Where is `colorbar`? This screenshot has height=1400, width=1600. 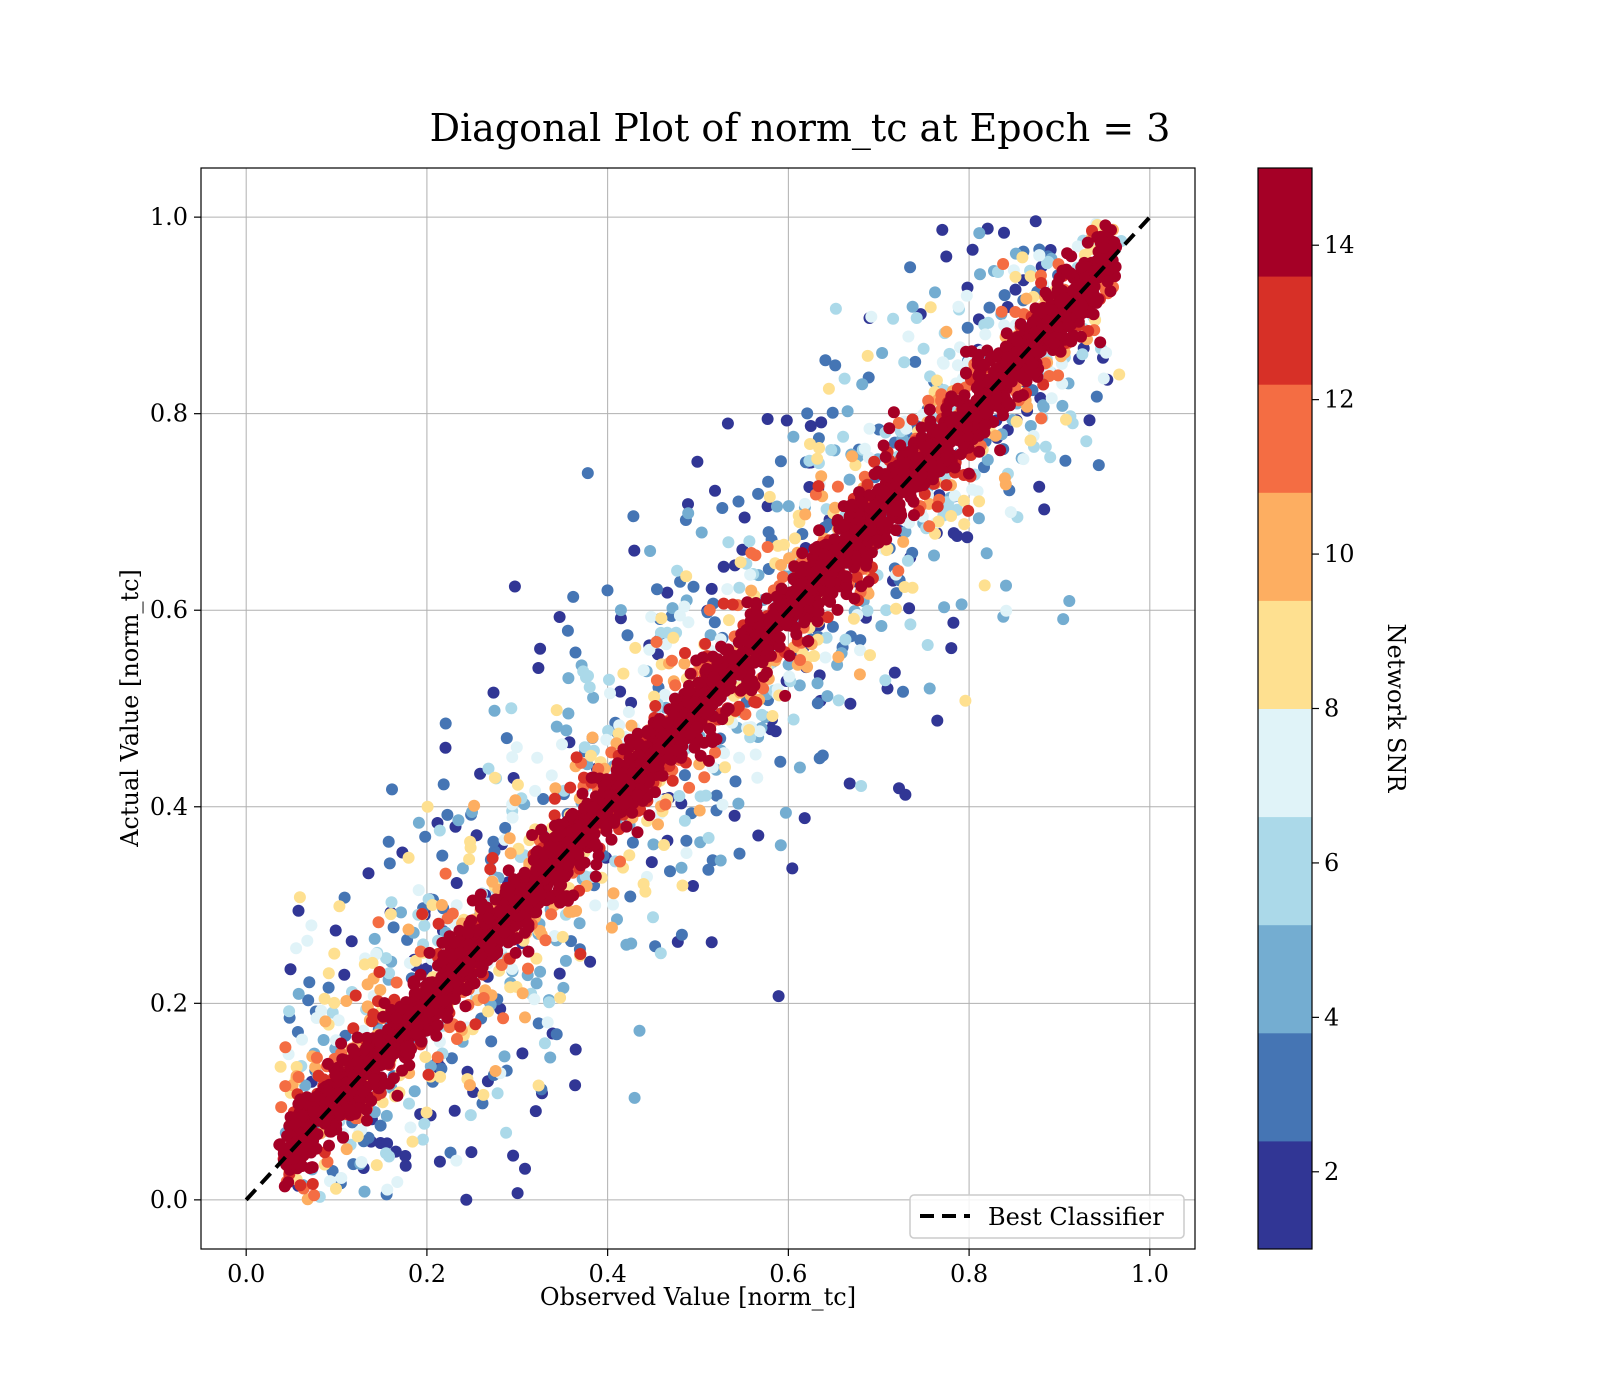 colorbar is located at coordinates (1285, 709).